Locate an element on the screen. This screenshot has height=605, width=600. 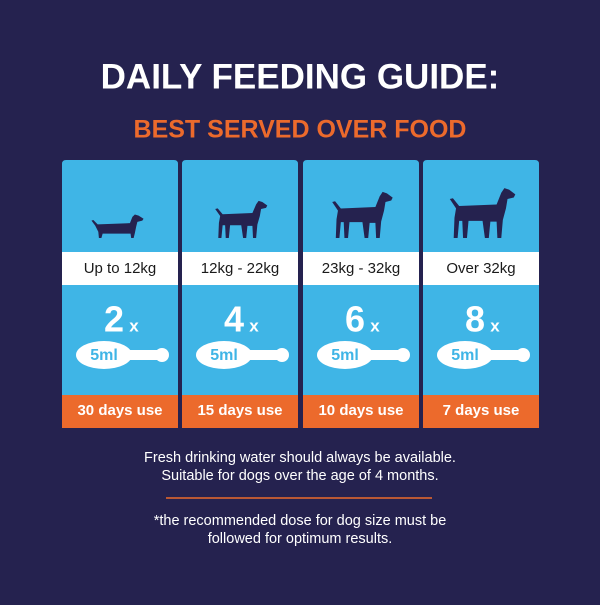
footnote: followed for optimum results. is located at coordinates (300, 539).